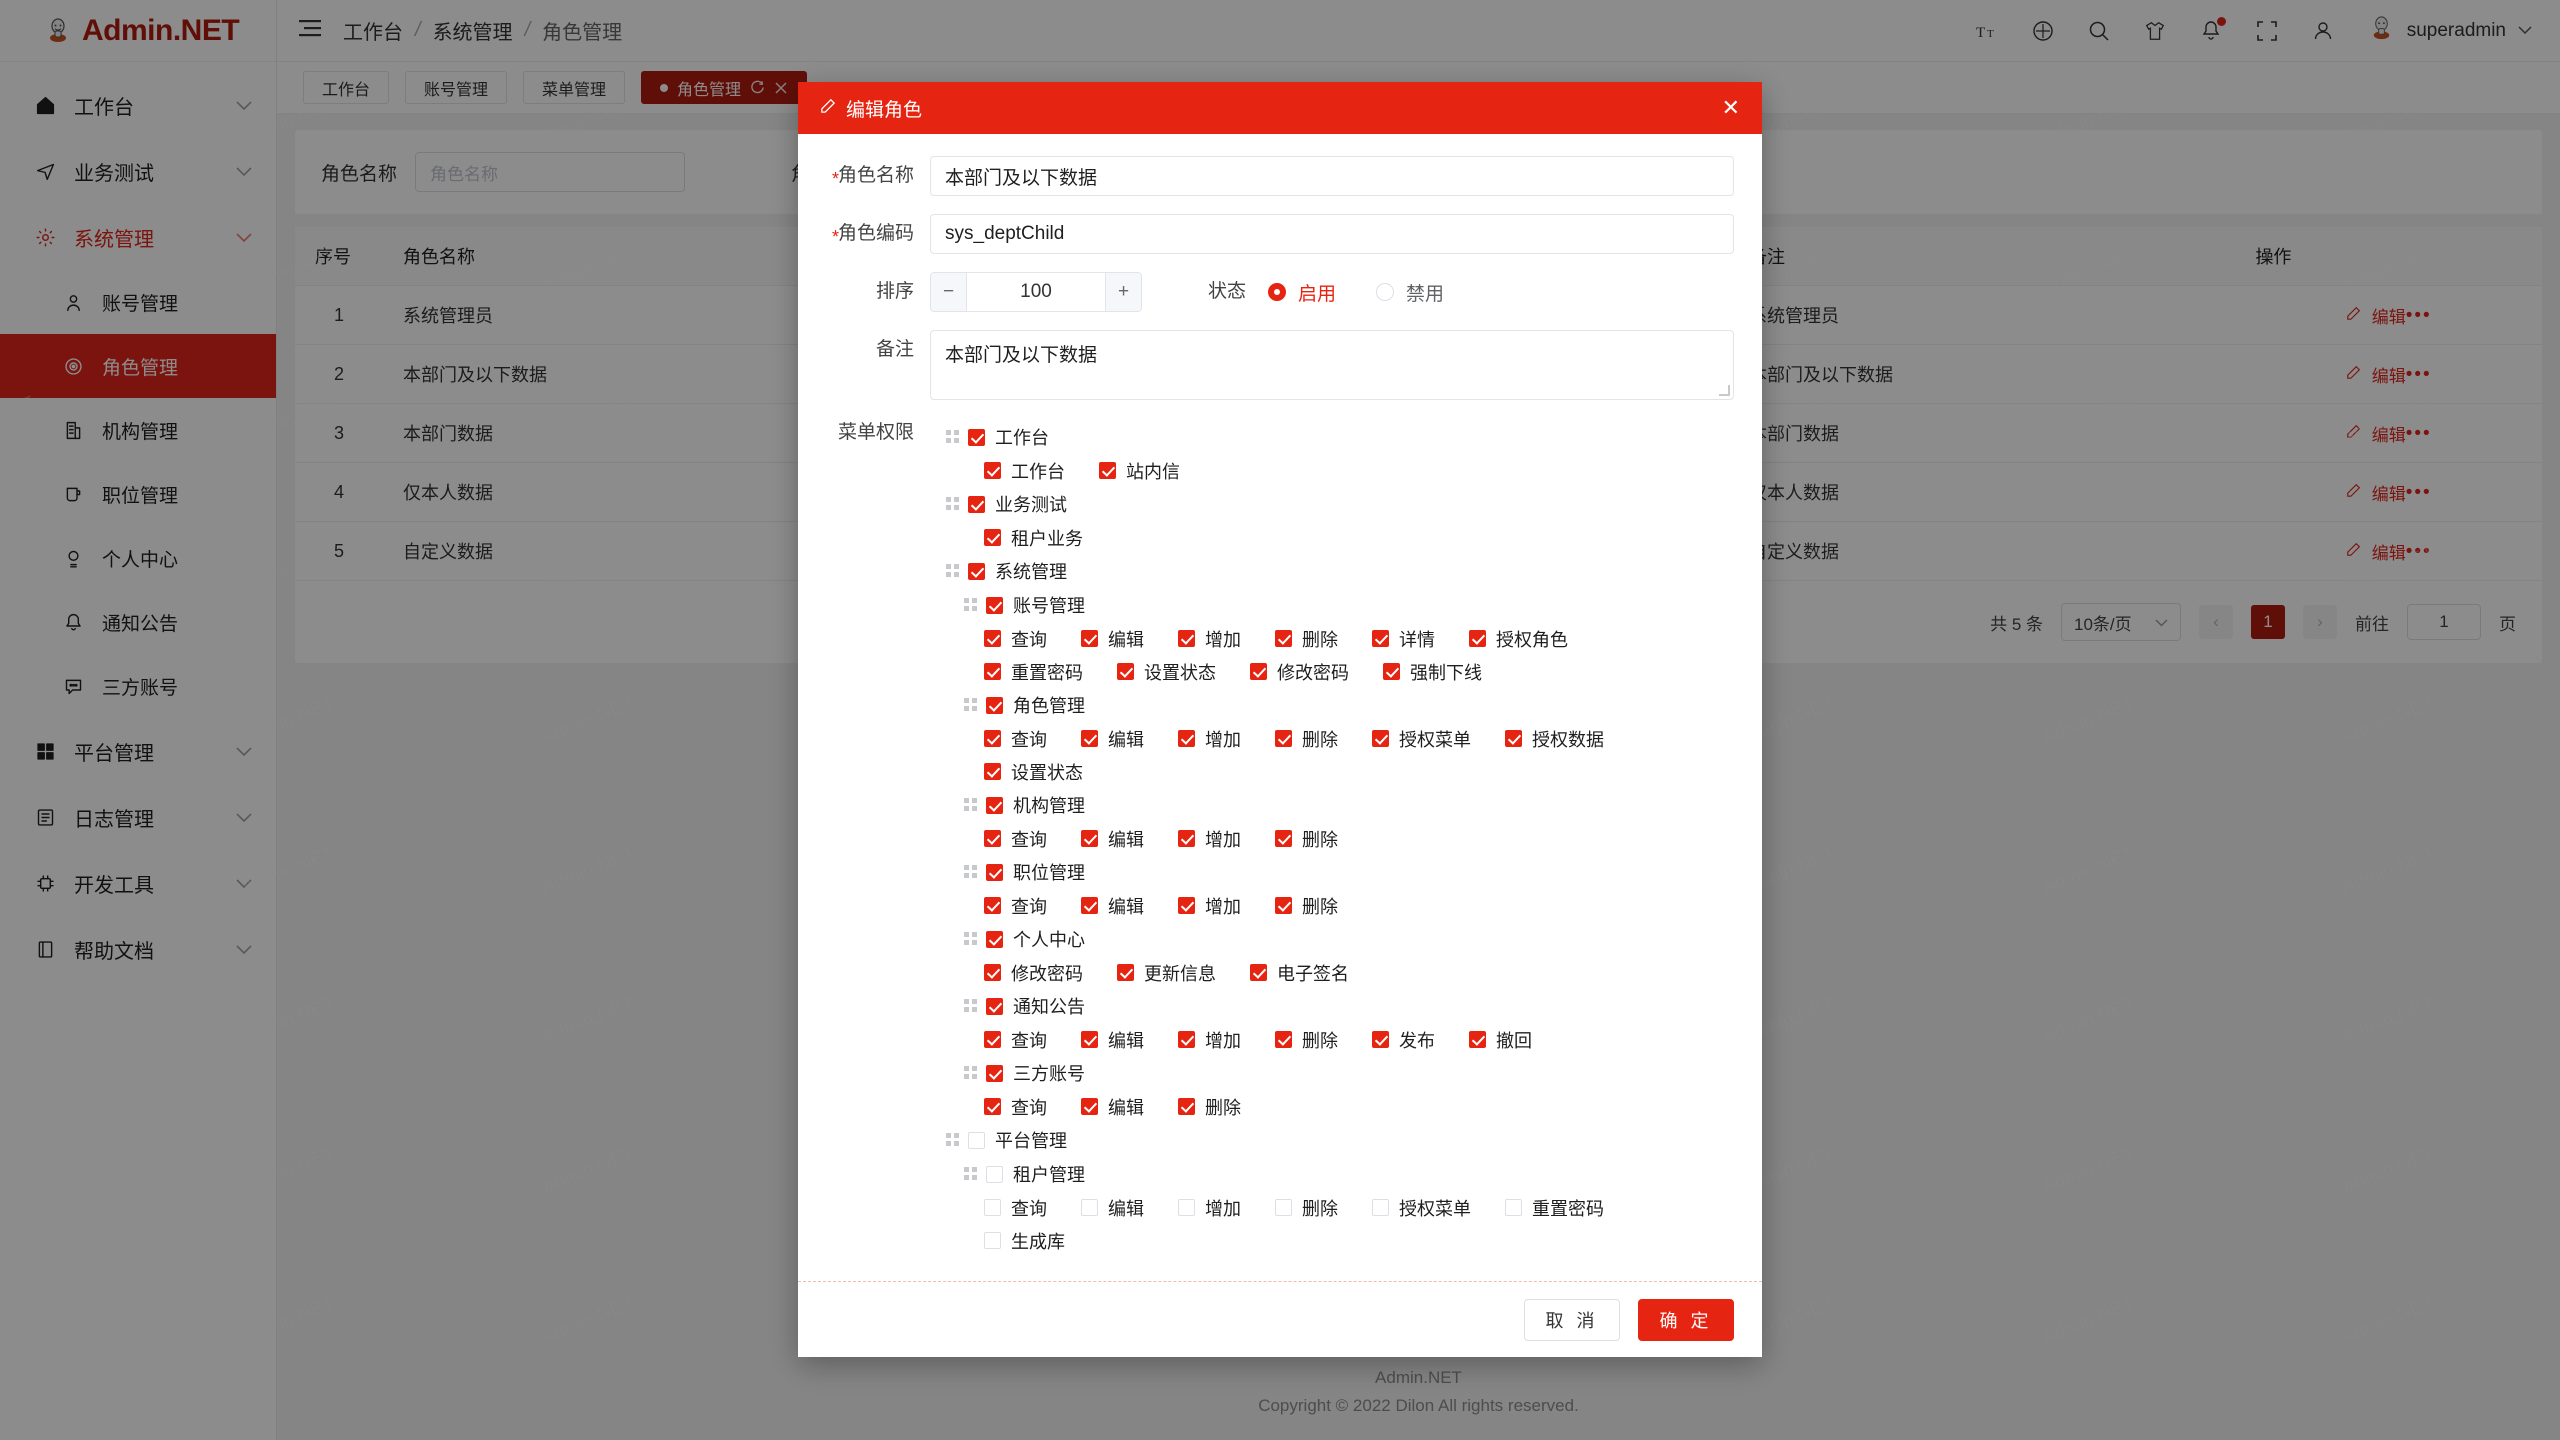 The width and height of the screenshot is (2560, 1440). I want to click on sidebar-item-10: 平台管理, so click(138, 751).